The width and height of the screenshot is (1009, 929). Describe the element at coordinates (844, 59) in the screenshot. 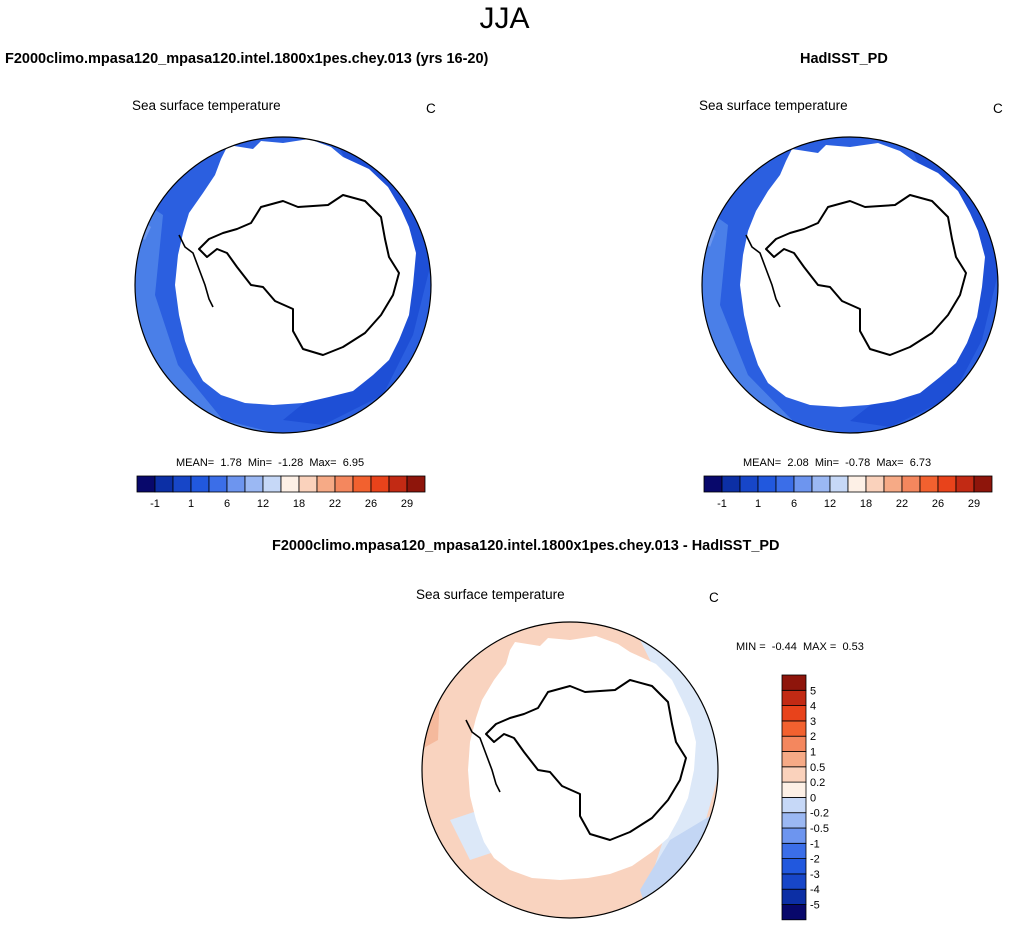

I see `obs-panel-title: HadISST_PD` at that location.